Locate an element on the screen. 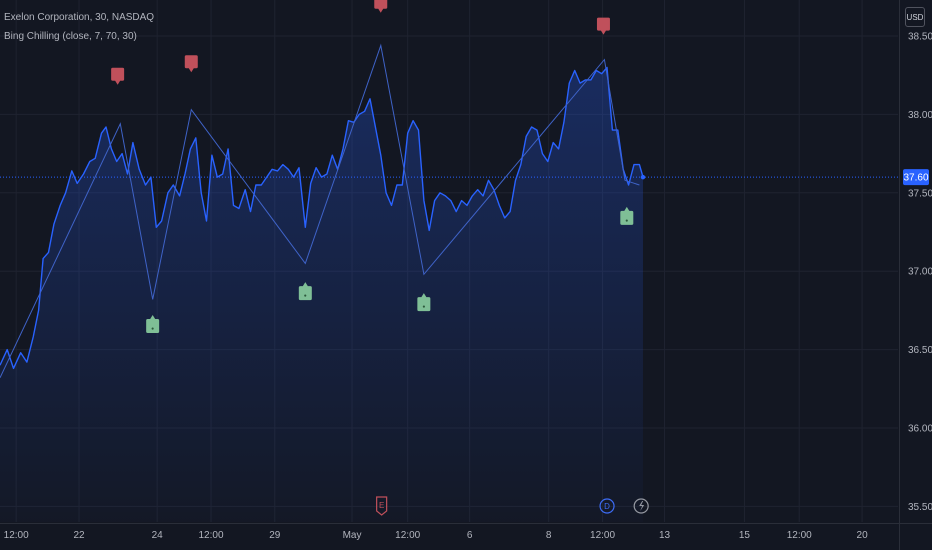 The height and width of the screenshot is (550, 932). dividend-icon is located at coordinates (607, 506).